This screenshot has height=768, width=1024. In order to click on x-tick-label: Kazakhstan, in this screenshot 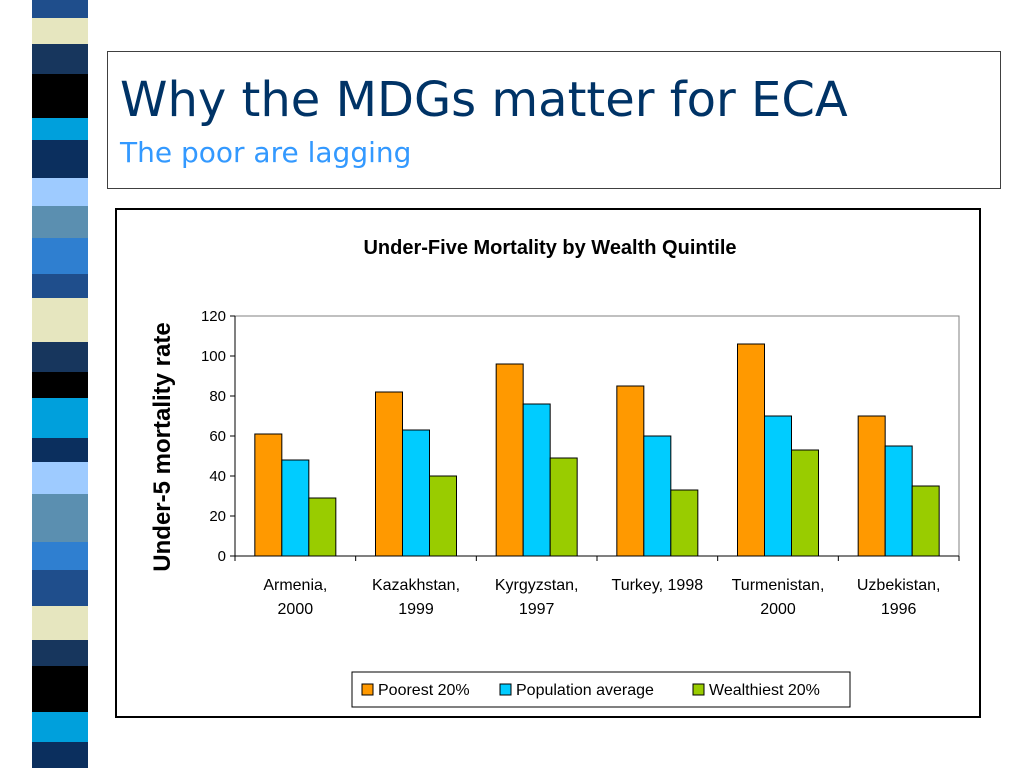, I will do `click(416, 585)`.